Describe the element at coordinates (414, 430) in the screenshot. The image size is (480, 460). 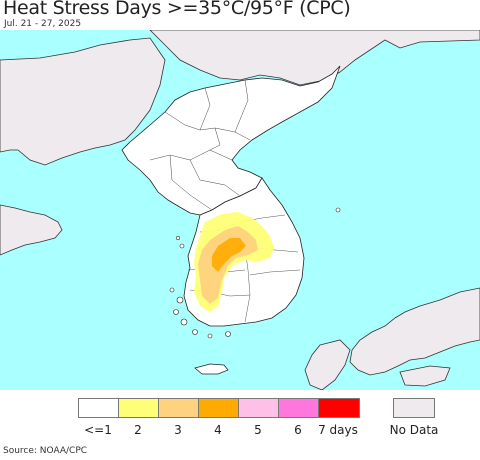
I see `legend-nodata-label: No Data` at that location.